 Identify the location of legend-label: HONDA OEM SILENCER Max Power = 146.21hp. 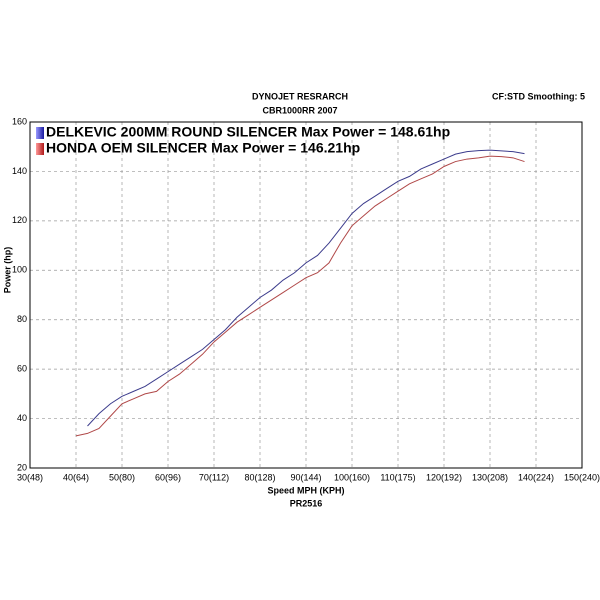
(203, 148).